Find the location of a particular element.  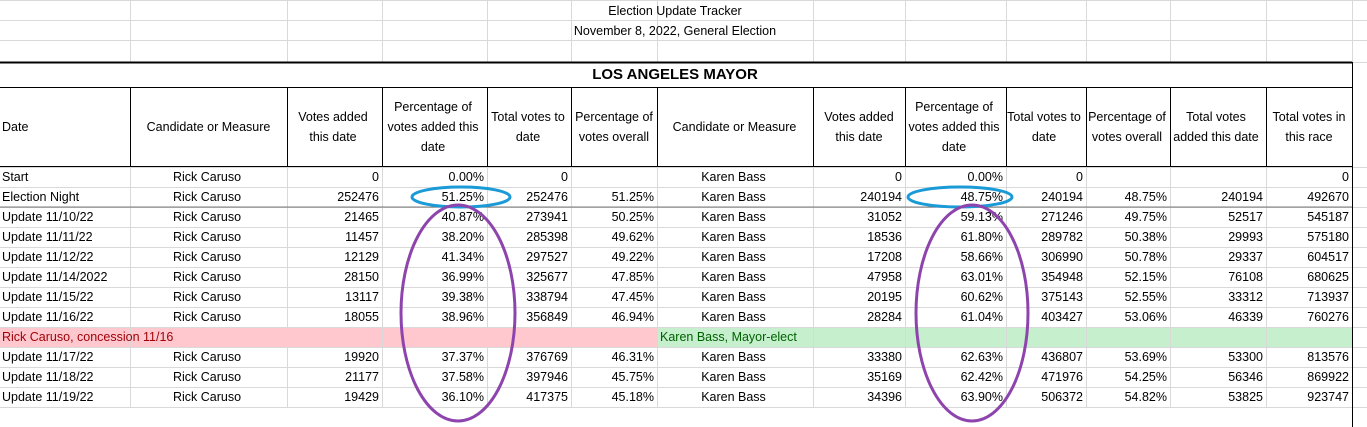

cell-pct-added-b: 58.66% is located at coordinates (981, 257).